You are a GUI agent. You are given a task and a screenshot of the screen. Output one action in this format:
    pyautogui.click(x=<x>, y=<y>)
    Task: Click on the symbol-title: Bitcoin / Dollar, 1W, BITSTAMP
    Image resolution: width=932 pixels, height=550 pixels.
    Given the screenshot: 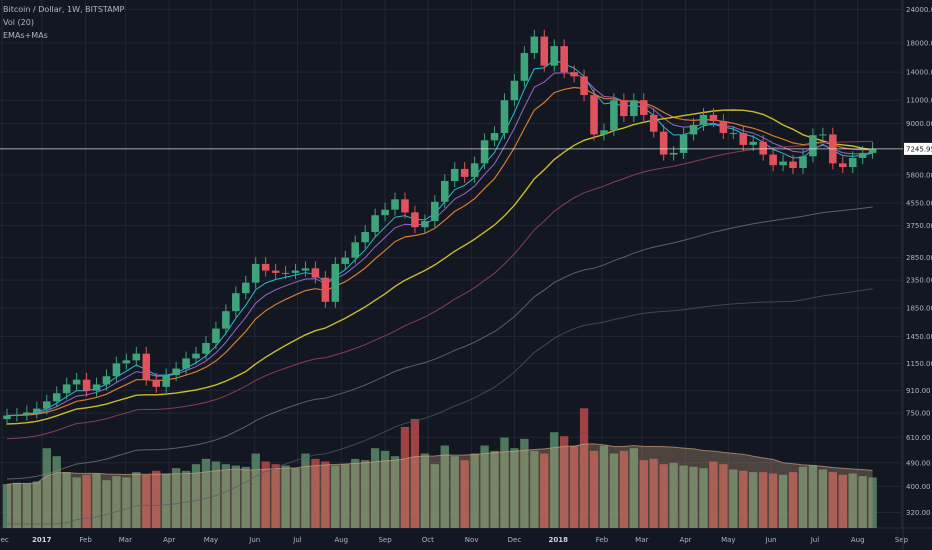 What is the action you would take?
    pyautogui.click(x=64, y=9)
    